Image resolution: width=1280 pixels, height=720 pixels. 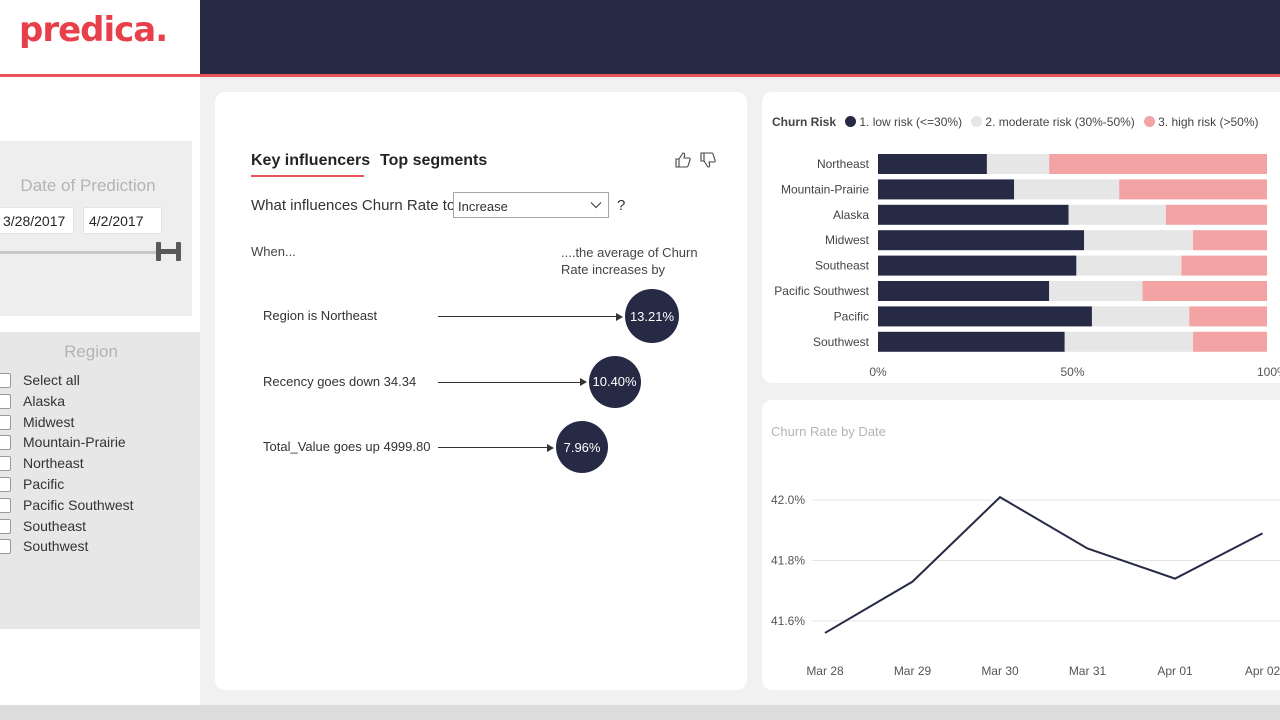 I want to click on y-tick-label: 41.8%, so click(x=788, y=561).